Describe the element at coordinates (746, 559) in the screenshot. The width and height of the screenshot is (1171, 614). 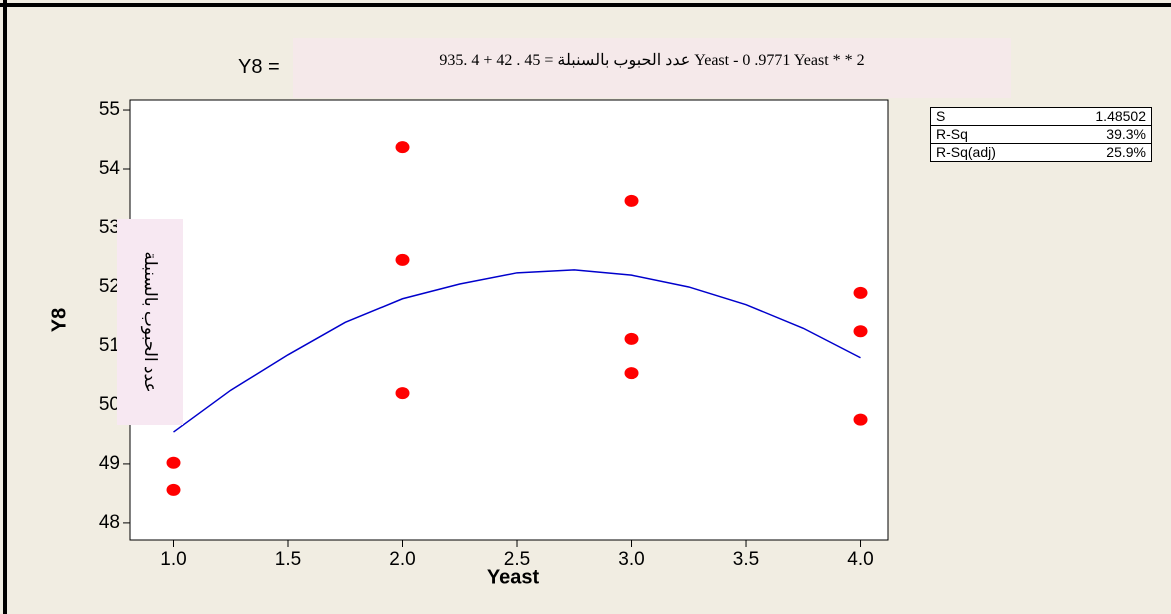
I see `x-tick-label: 3.5` at that location.